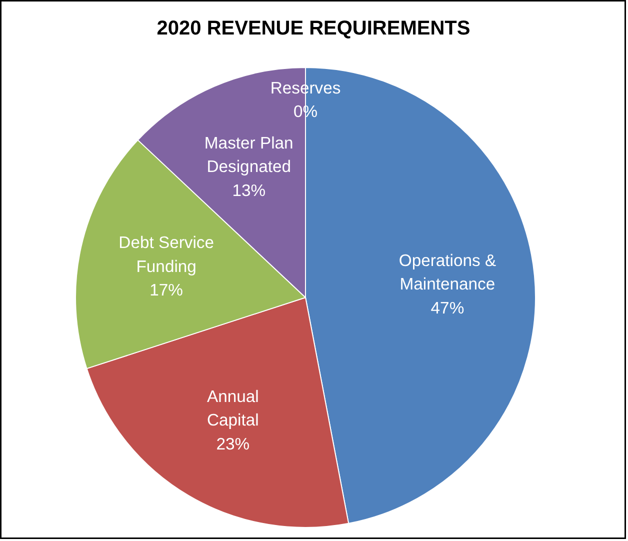  I want to click on data-label: 17%, so click(167, 290).